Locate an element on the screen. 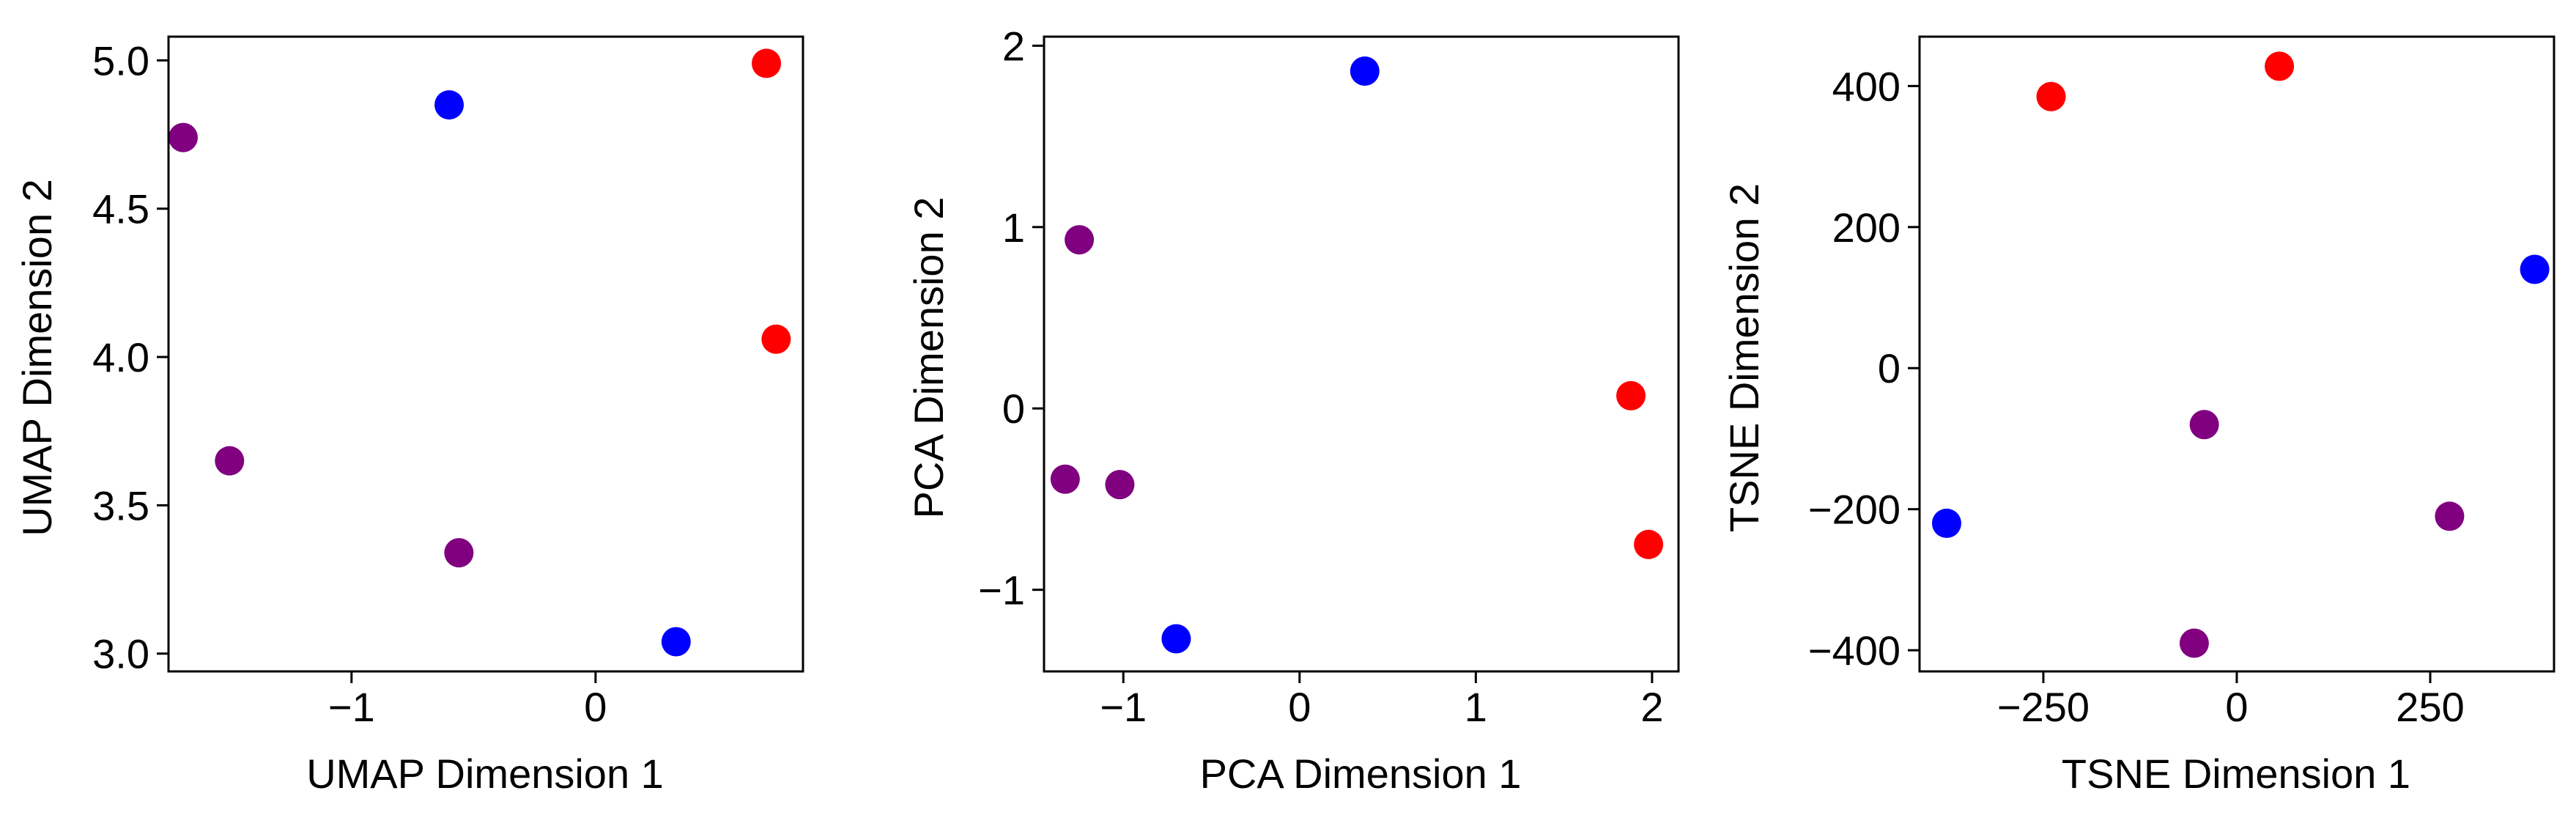 The image size is (2576, 818). tsne-xlabel: TSNE Dimension 1 is located at coordinates (2236, 774).